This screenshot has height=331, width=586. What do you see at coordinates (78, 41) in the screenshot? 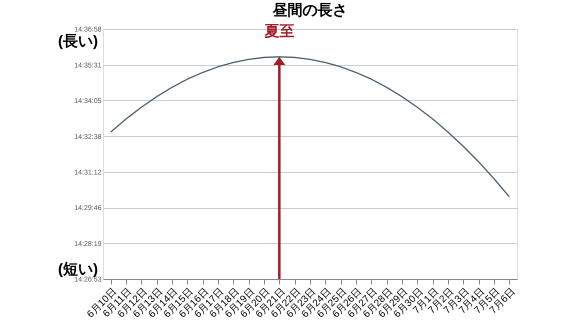
I see `text: (長い)` at bounding box center [78, 41].